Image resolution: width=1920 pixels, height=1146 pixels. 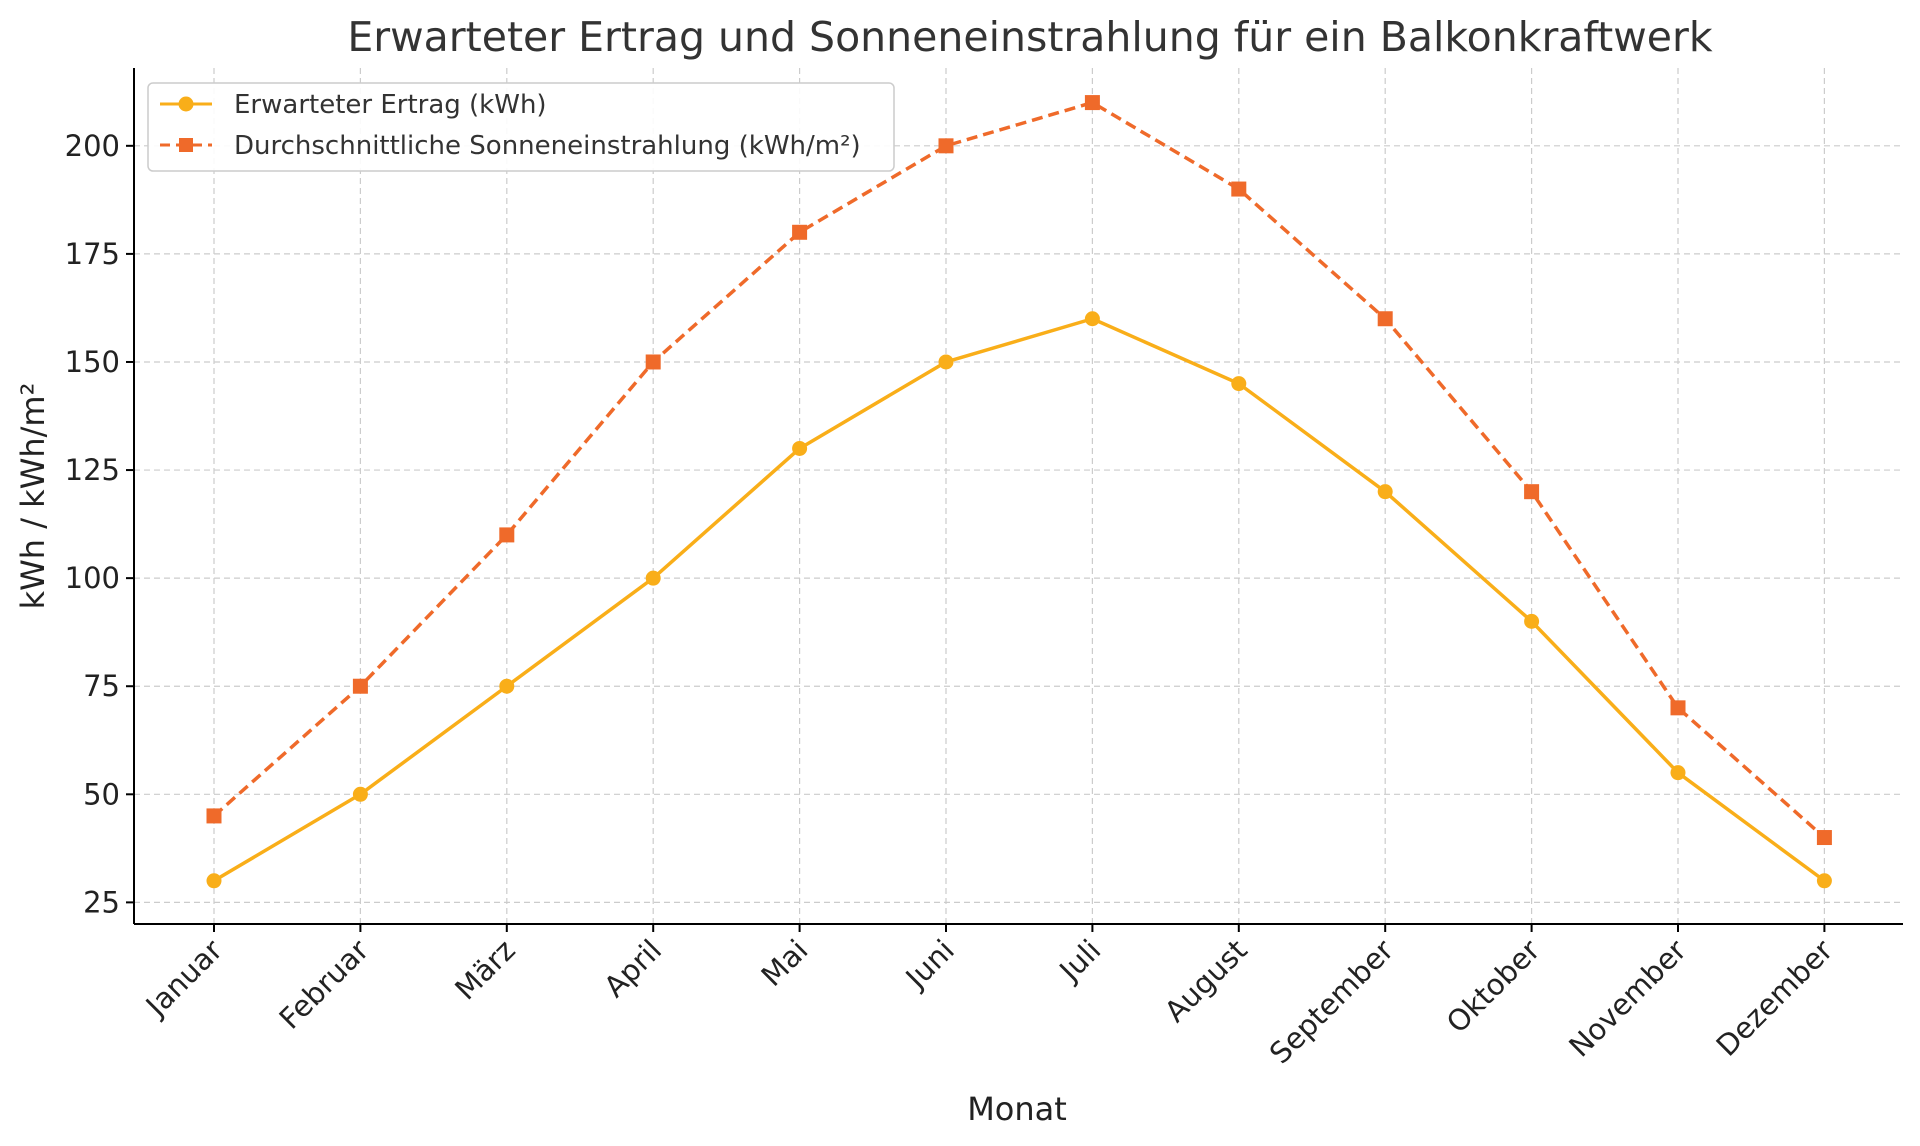 I want to click on y-tick-label: 150, so click(x=92, y=362).